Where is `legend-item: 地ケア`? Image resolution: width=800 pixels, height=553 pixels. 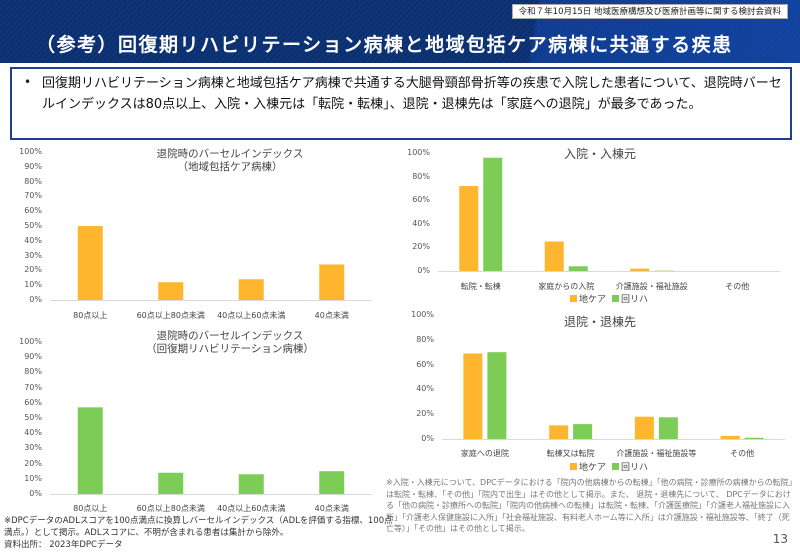 legend-item: 地ケア is located at coordinates (588, 298).